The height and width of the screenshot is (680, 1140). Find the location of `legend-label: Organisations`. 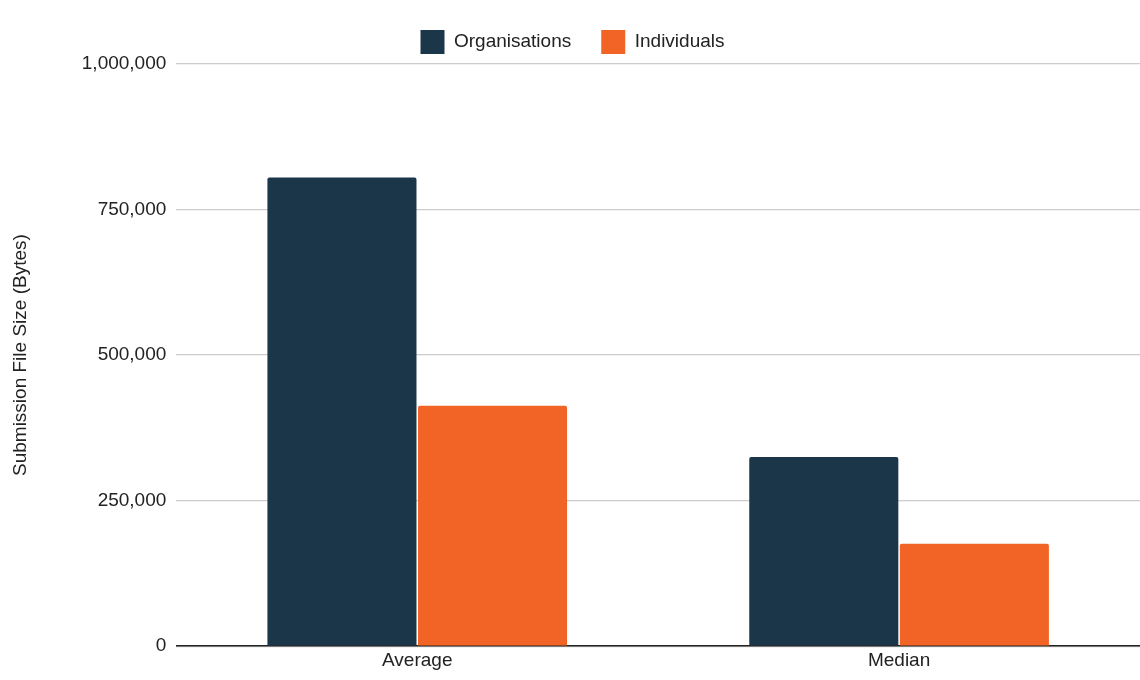

legend-label: Organisations is located at coordinates (513, 41).